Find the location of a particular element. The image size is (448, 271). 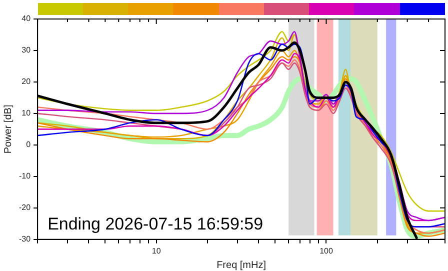

y-tick-label: -10 is located at coordinates (25, 176).